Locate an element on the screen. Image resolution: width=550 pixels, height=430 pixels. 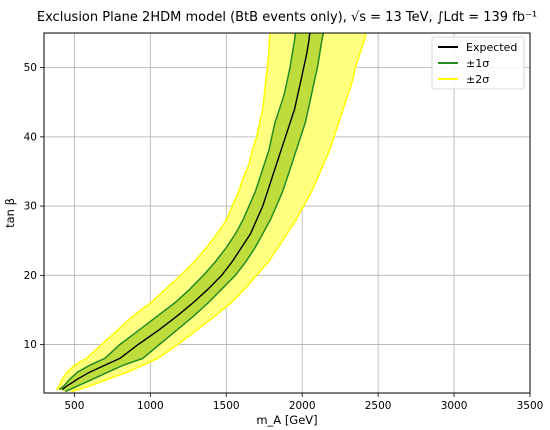
y-tick-label: 50 is located at coordinates (30, 68).